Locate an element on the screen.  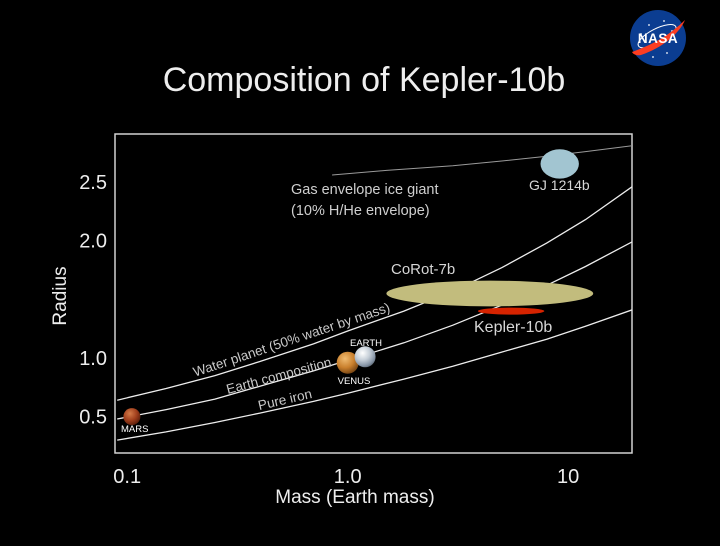
x-tick-10: 10 is located at coordinates (568, 477).